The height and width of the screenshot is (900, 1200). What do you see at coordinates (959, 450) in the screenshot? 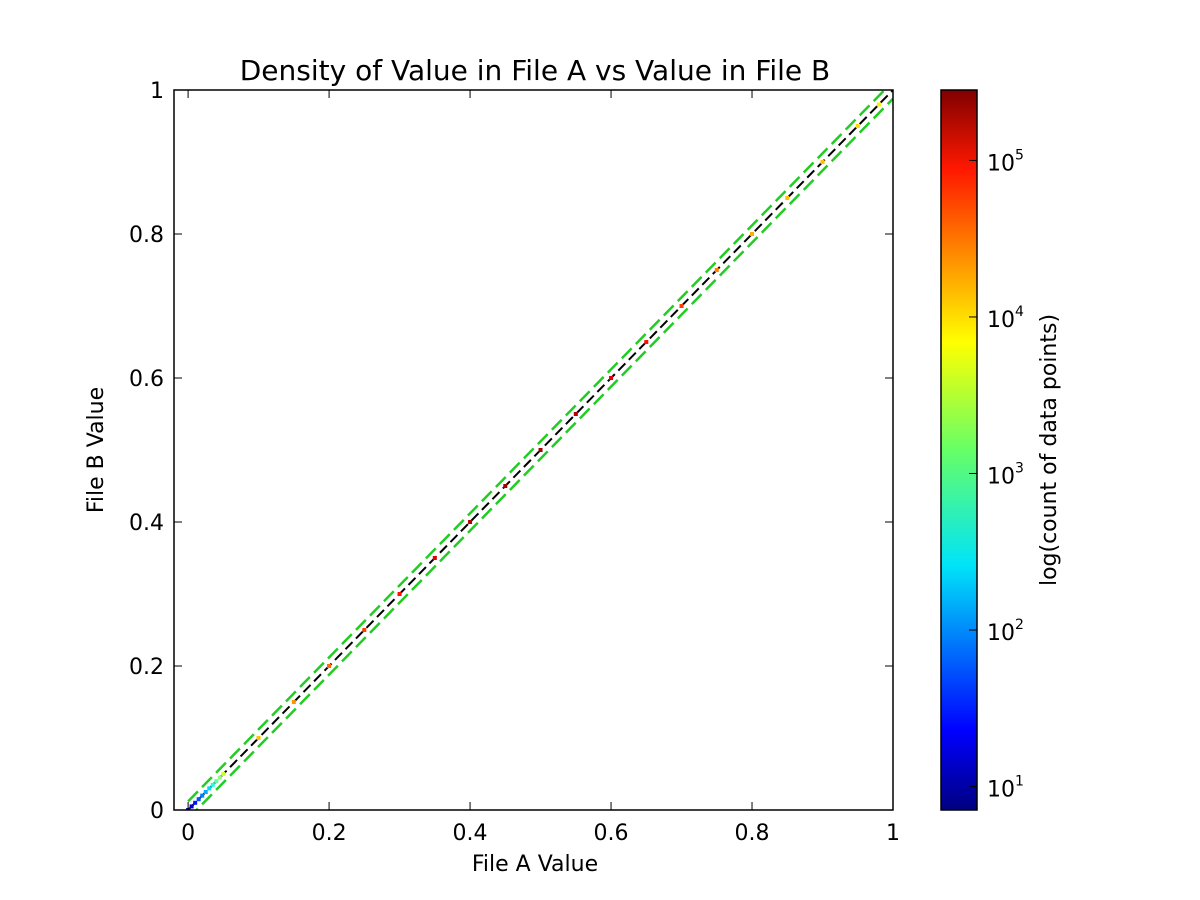
I see `colorbar-gradient` at bounding box center [959, 450].